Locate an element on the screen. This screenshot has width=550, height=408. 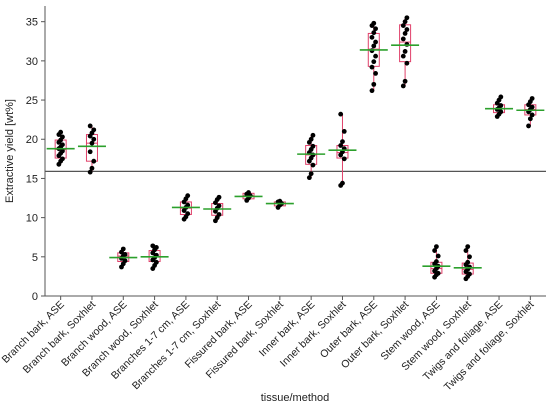
y-tick-label: 25 is located at coordinates (32, 101).